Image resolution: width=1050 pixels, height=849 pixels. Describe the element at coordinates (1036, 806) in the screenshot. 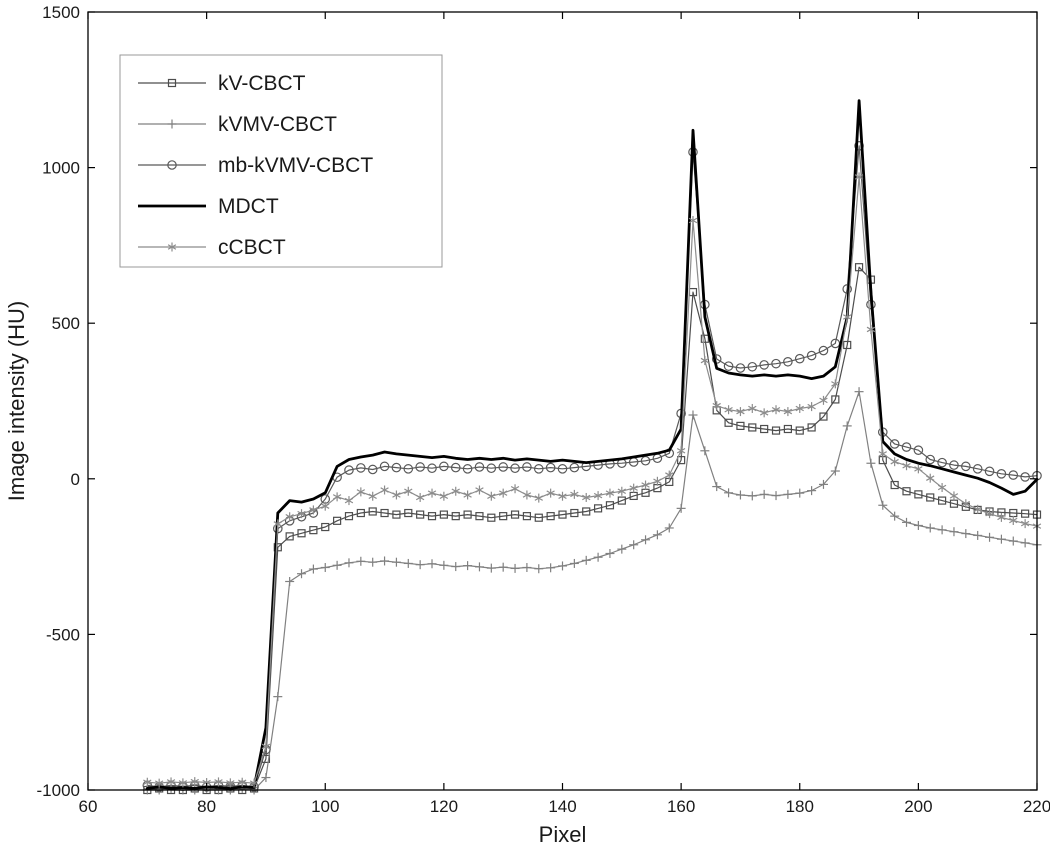

I see `x-tick-label: 220` at that location.